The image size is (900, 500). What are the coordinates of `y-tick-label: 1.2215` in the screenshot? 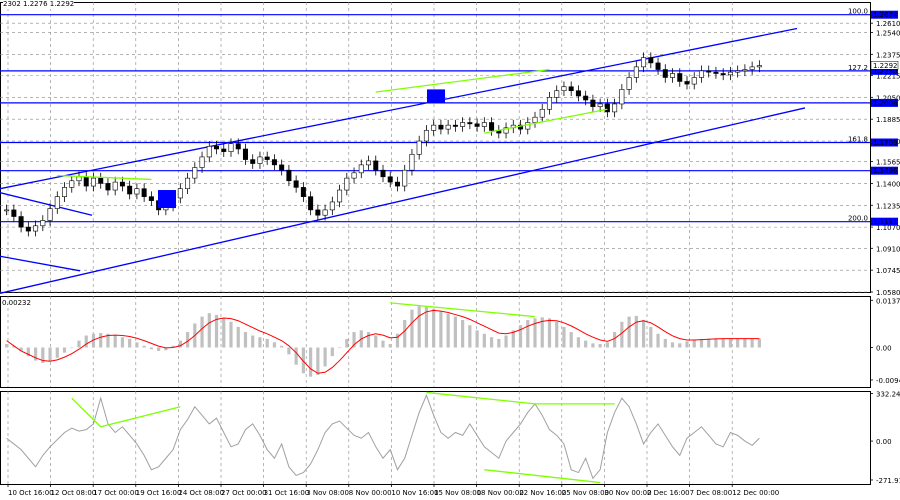 It's located at (888, 76).